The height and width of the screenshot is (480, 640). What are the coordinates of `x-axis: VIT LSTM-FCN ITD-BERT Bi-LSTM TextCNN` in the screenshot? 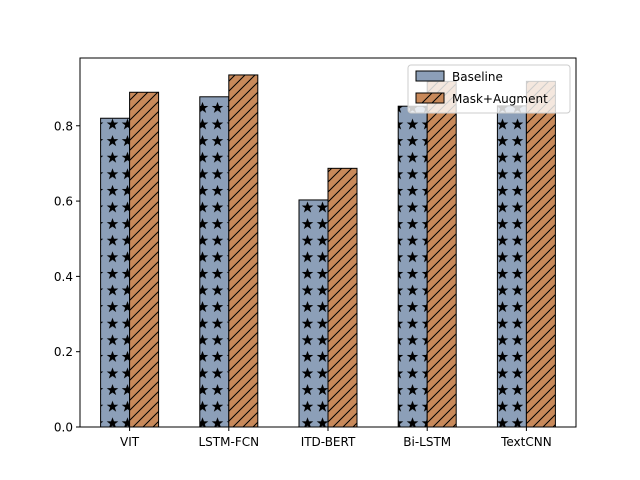 It's located at (336, 438).